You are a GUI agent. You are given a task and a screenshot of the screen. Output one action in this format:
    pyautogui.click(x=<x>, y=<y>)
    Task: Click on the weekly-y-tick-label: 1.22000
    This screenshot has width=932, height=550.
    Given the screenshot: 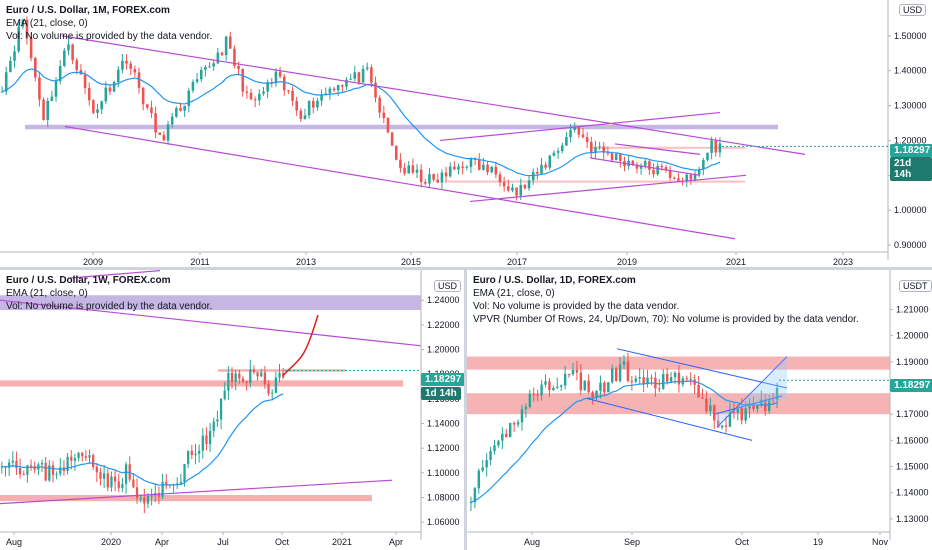 What is the action you would take?
    pyautogui.click(x=443, y=325)
    